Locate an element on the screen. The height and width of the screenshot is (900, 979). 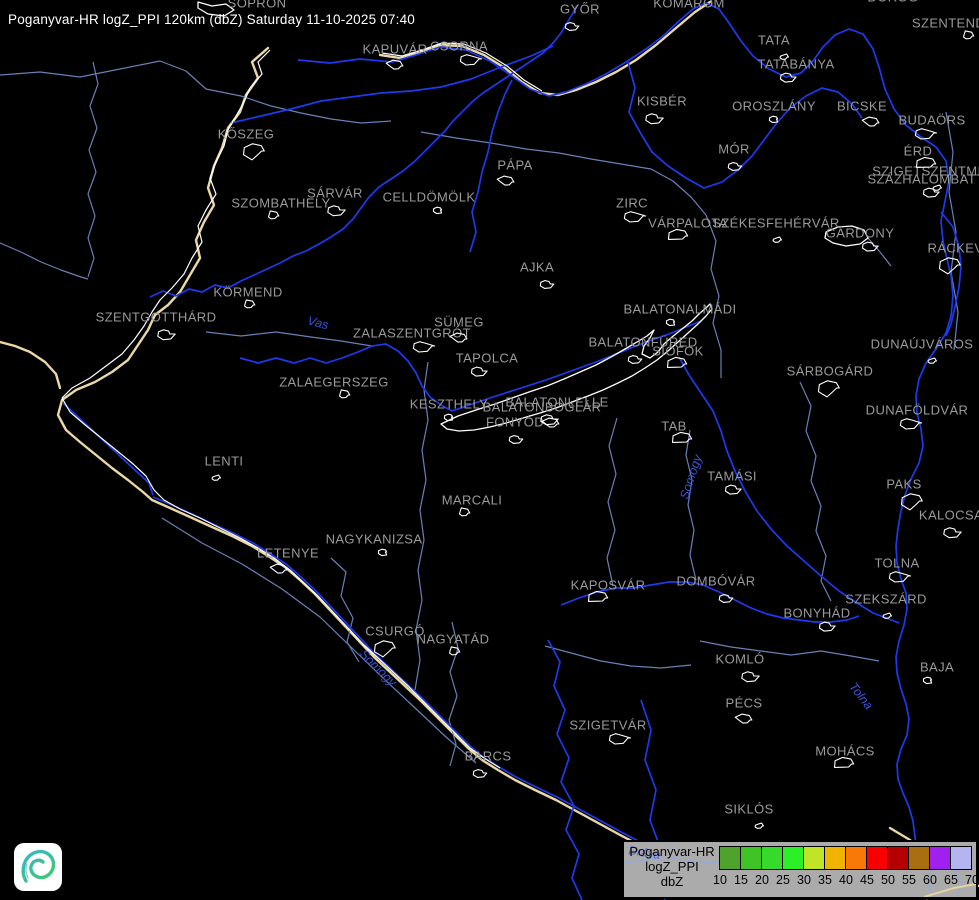
legend-tick-label: 10 is located at coordinates (720, 880).